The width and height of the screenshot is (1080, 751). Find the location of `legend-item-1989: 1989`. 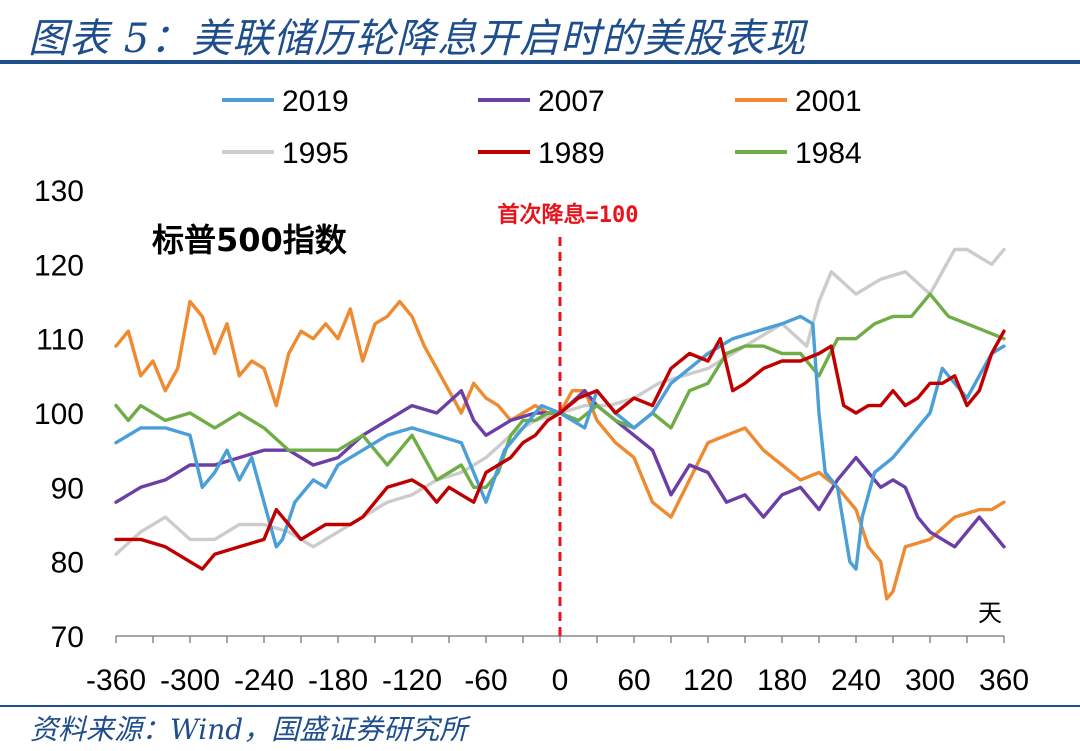

legend-item-1989: 1989 is located at coordinates (541, 153).